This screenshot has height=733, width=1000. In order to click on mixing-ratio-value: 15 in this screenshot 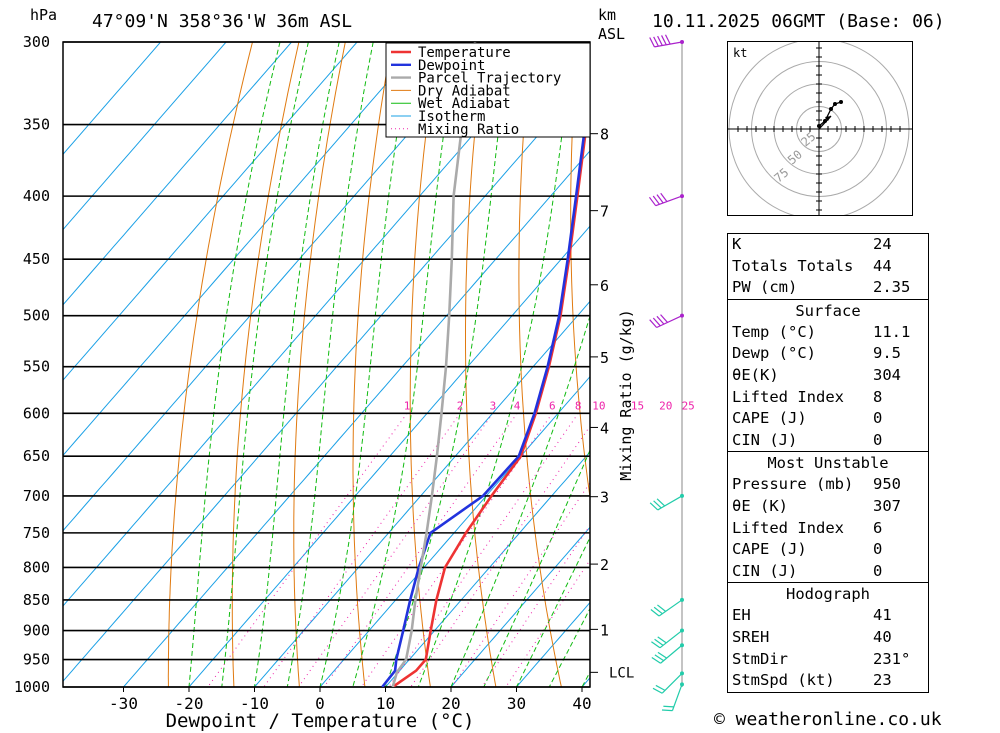, I will do `click(637, 405)`.